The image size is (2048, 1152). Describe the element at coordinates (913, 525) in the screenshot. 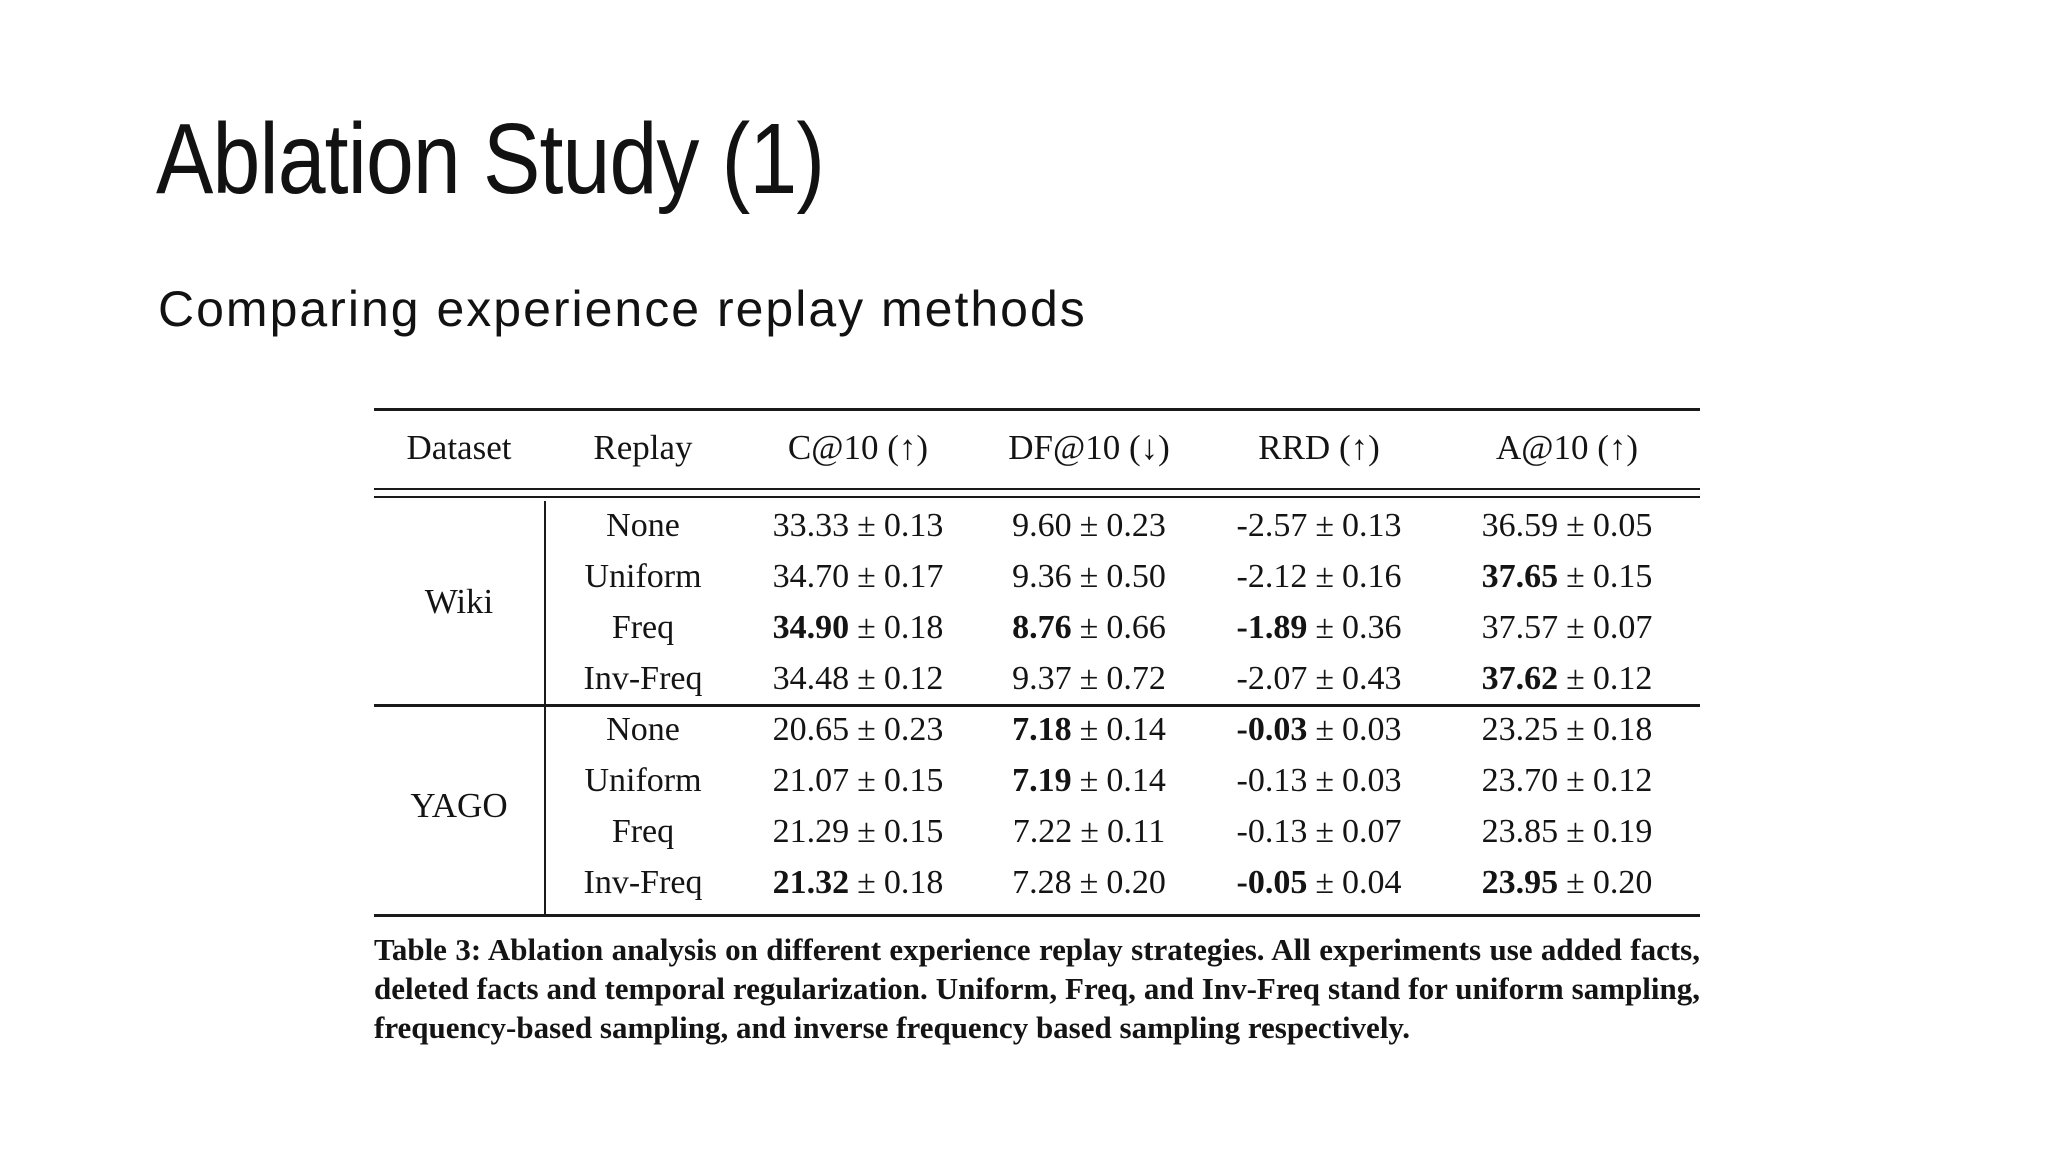

I see `metric-std: 0.13` at that location.